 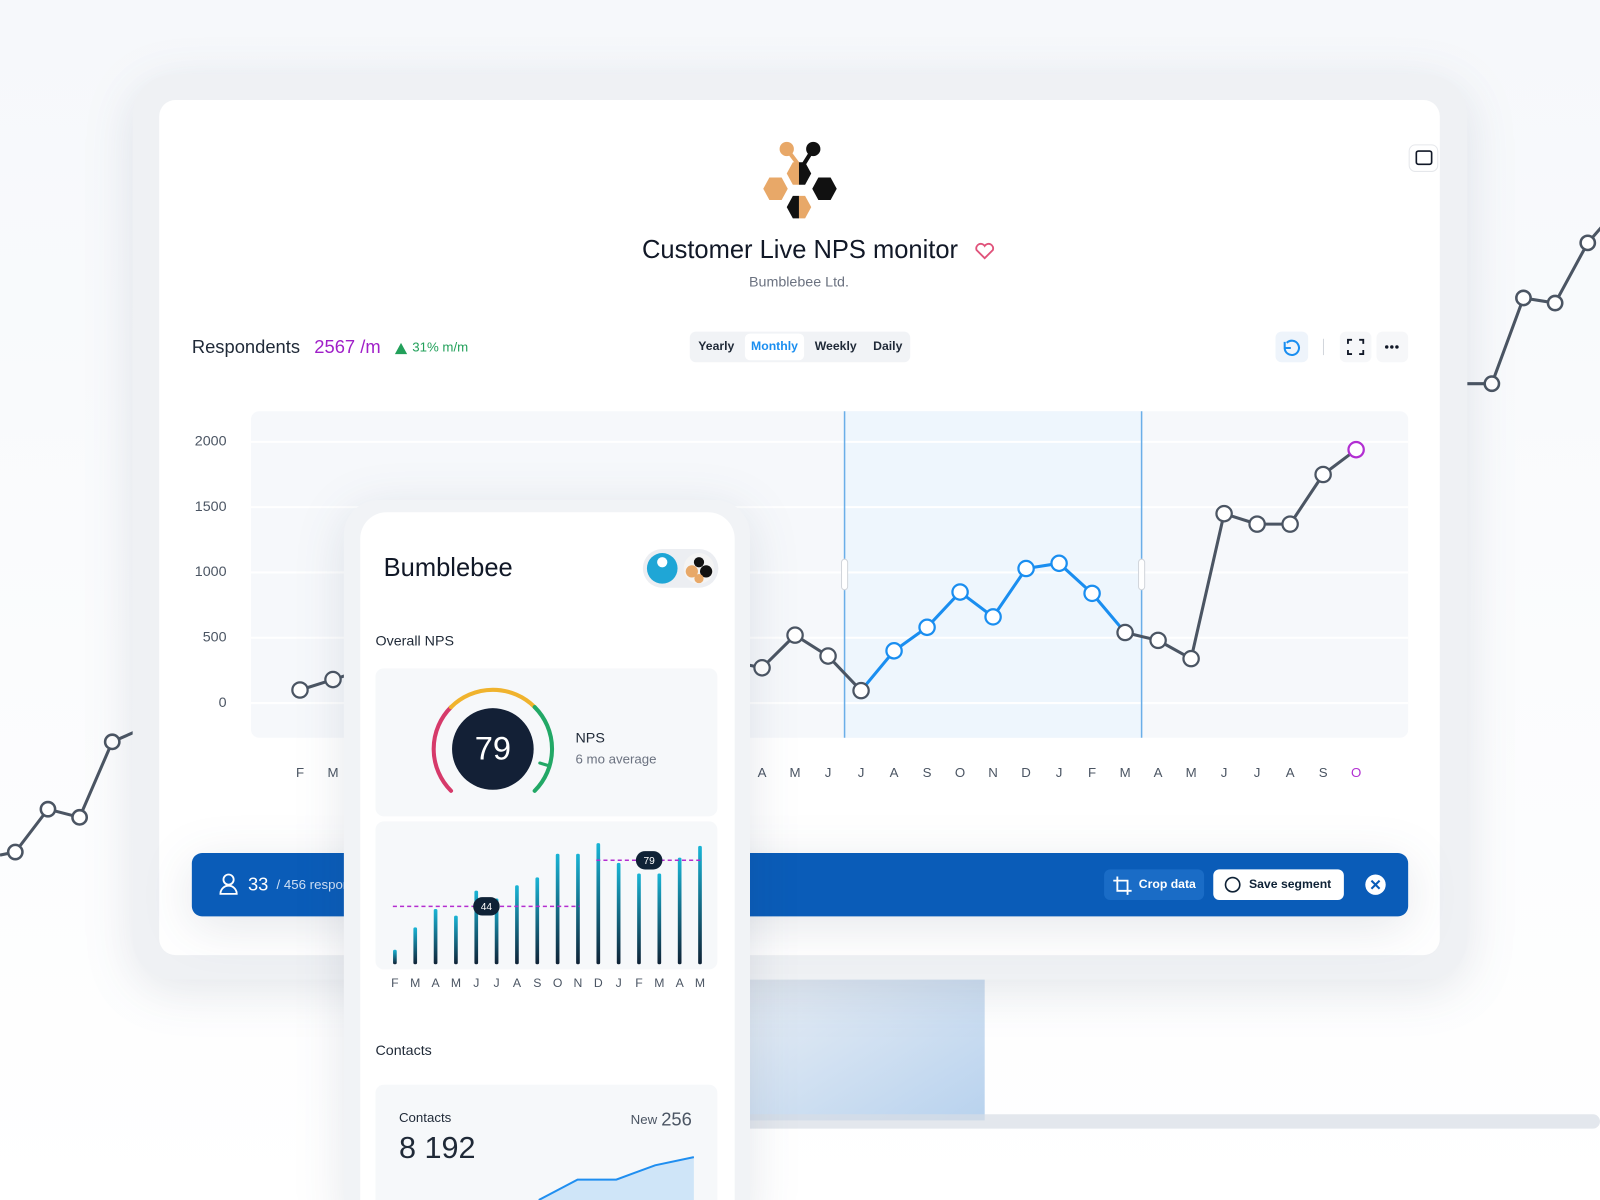 I want to click on panel-toggle, so click(x=1423, y=158).